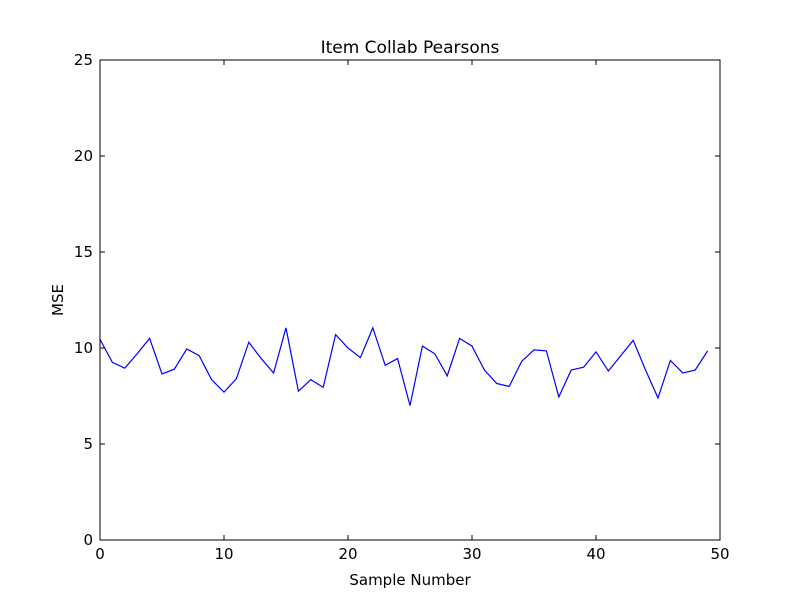 This screenshot has height=600, width=800. What do you see at coordinates (595, 554) in the screenshot?
I see `x-tick-label: 40` at bounding box center [595, 554].